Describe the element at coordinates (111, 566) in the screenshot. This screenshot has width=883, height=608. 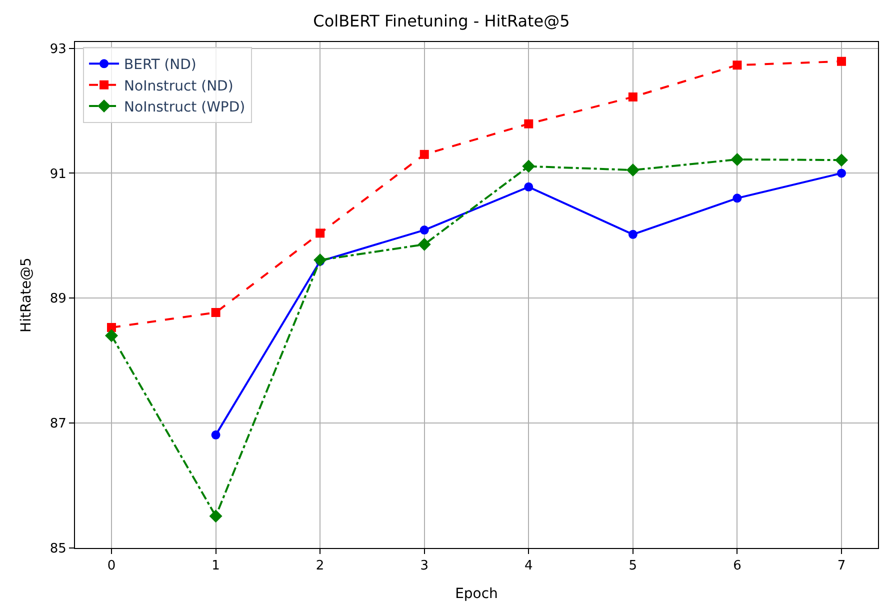
I see `x-tick-label: 0` at that location.